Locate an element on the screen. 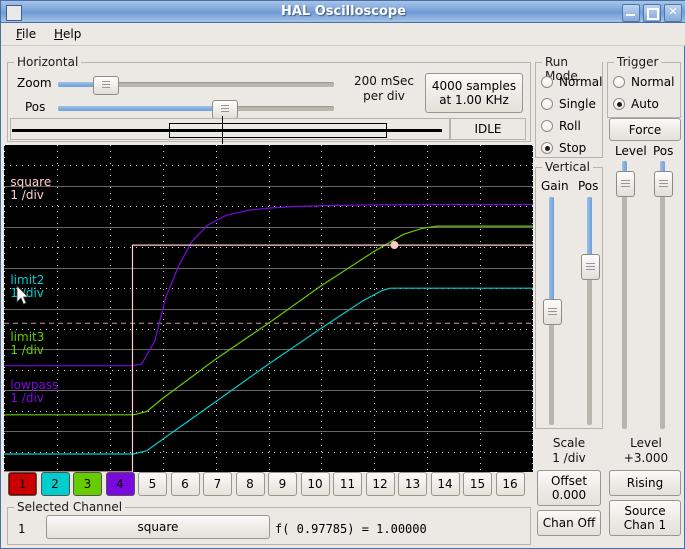 This screenshot has width=685, height=549. trigger-level-slider-track is located at coordinates (624, 295).